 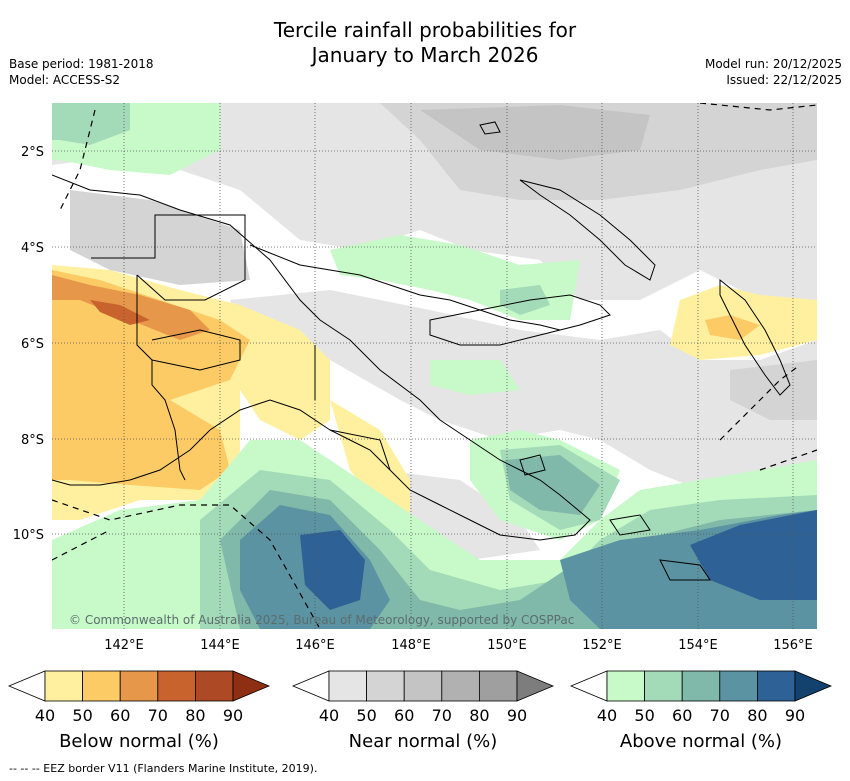 What do you see at coordinates (404, 715) in the screenshot?
I see `legend-2-tick-60: 60` at bounding box center [404, 715].